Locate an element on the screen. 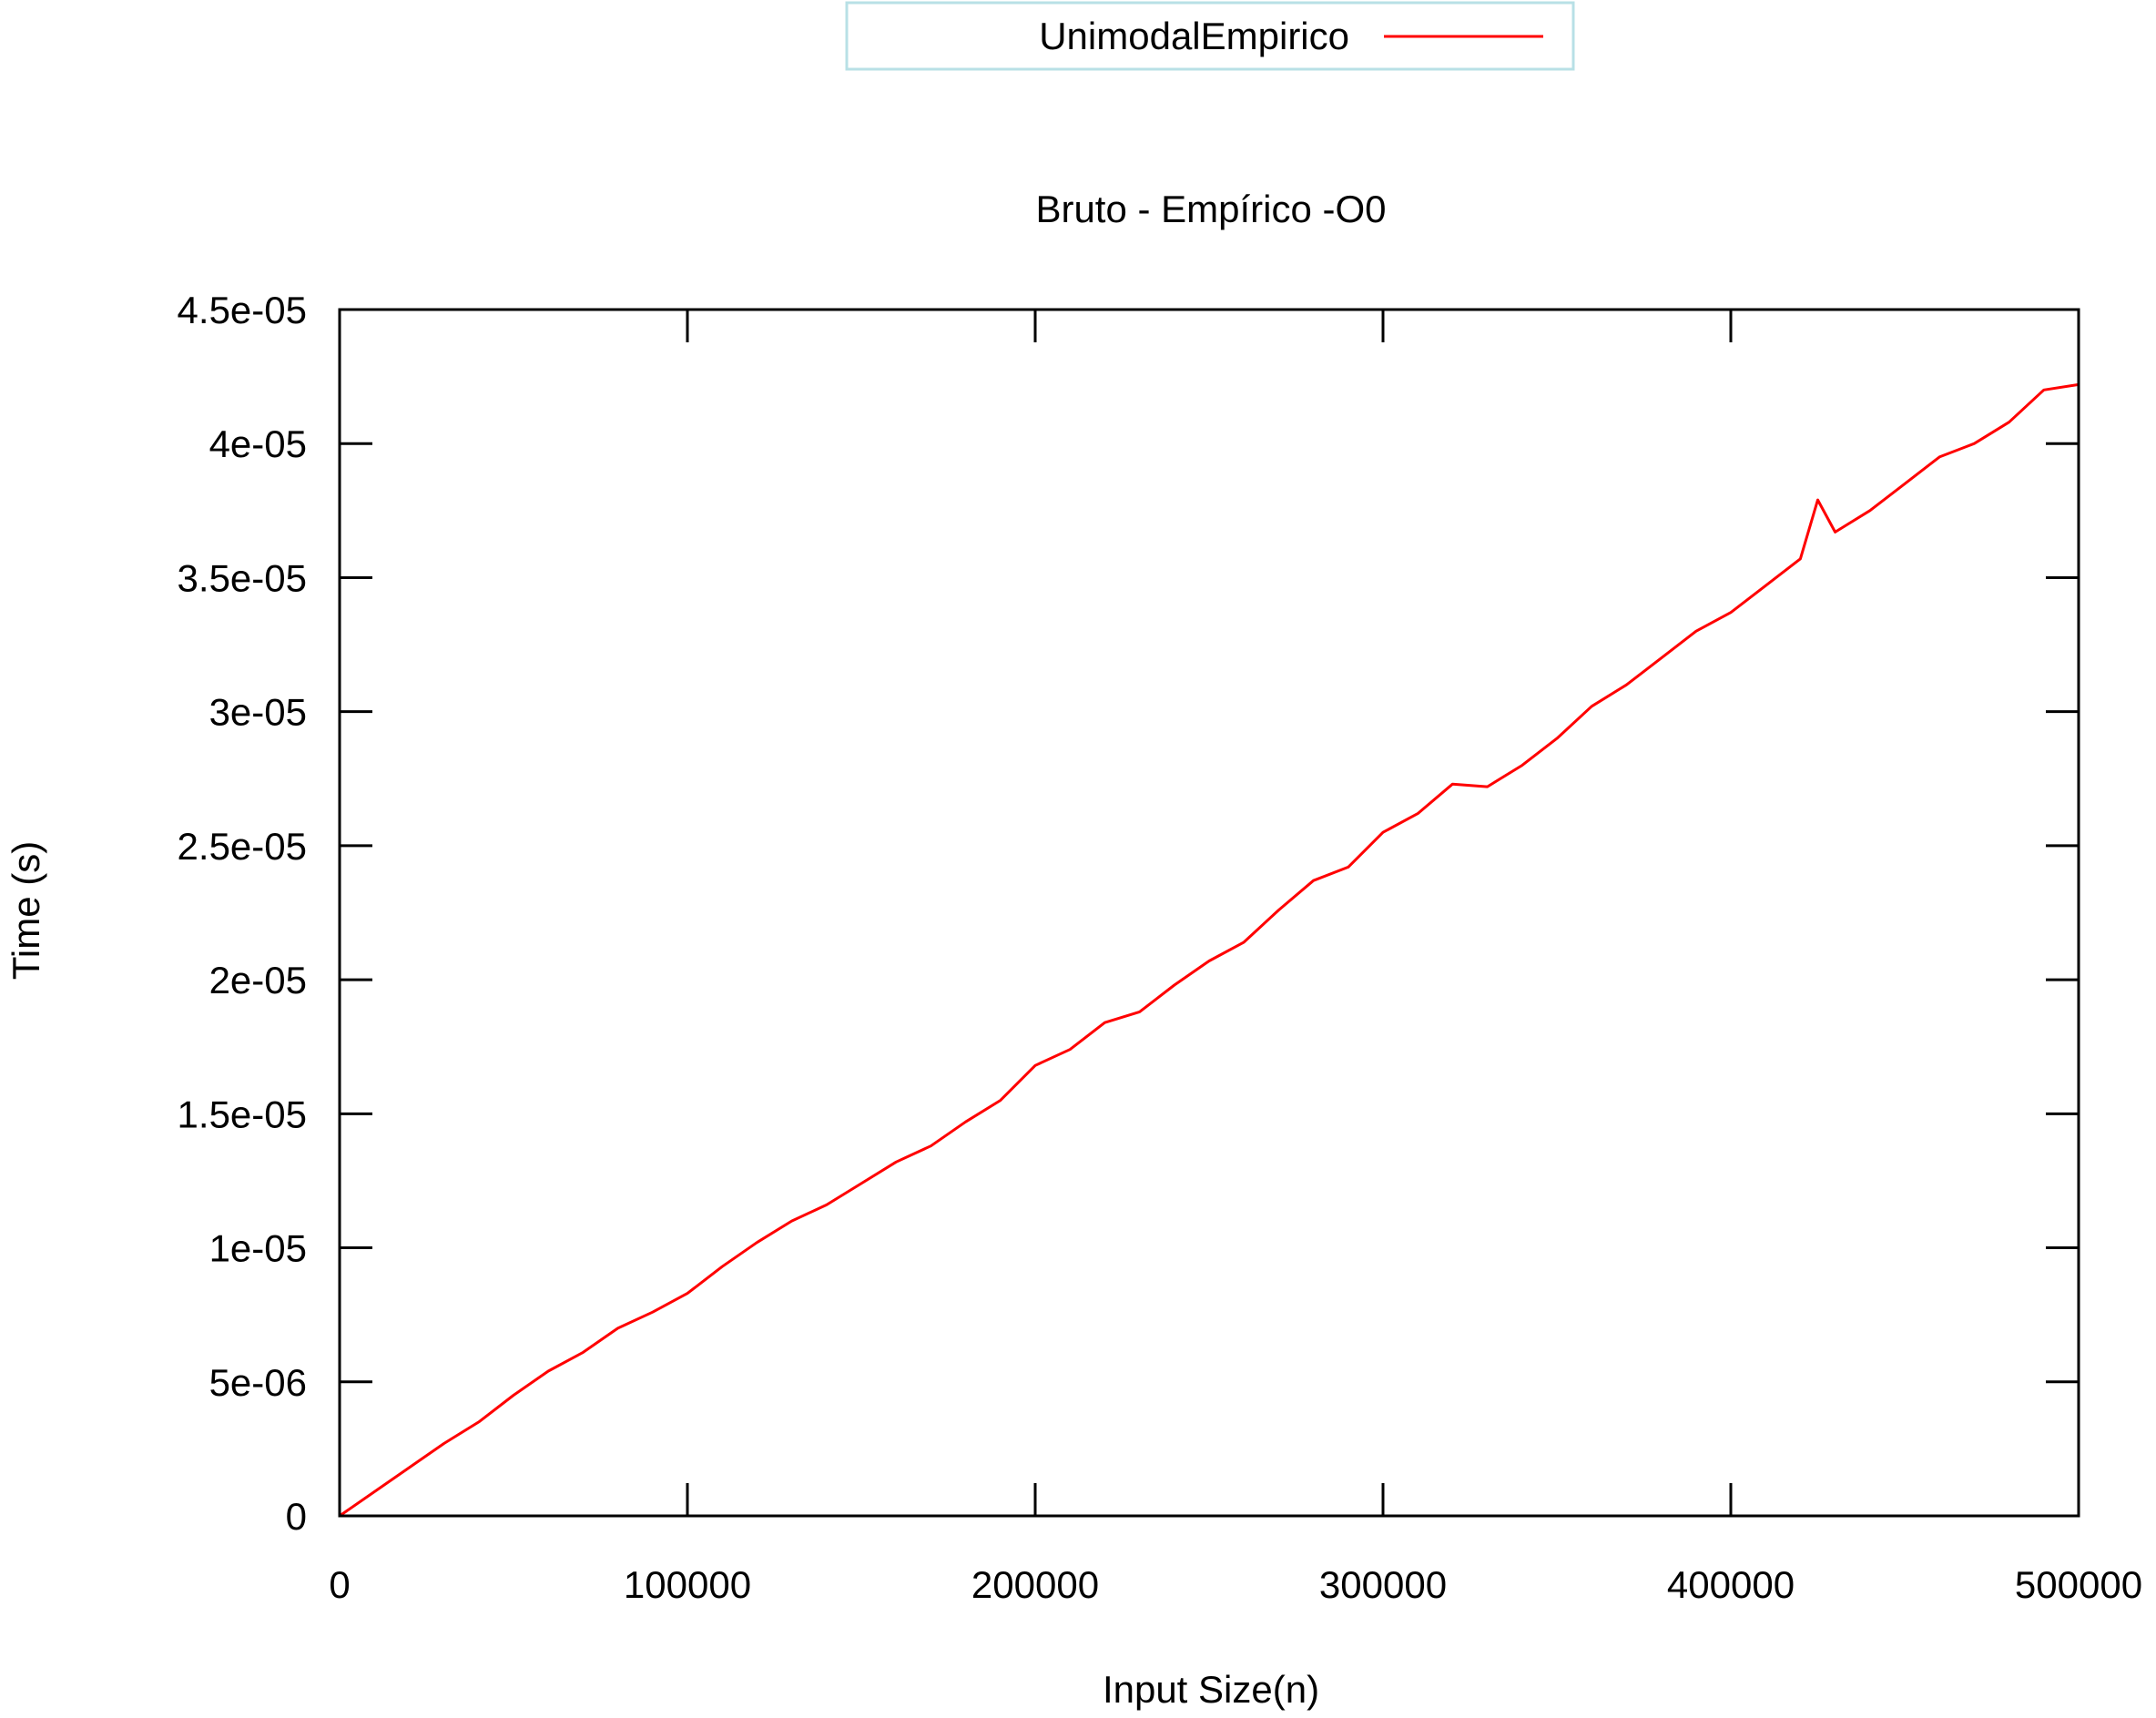 The image size is (2156, 1718). y-tick-label: 2e-05 is located at coordinates (258, 980).